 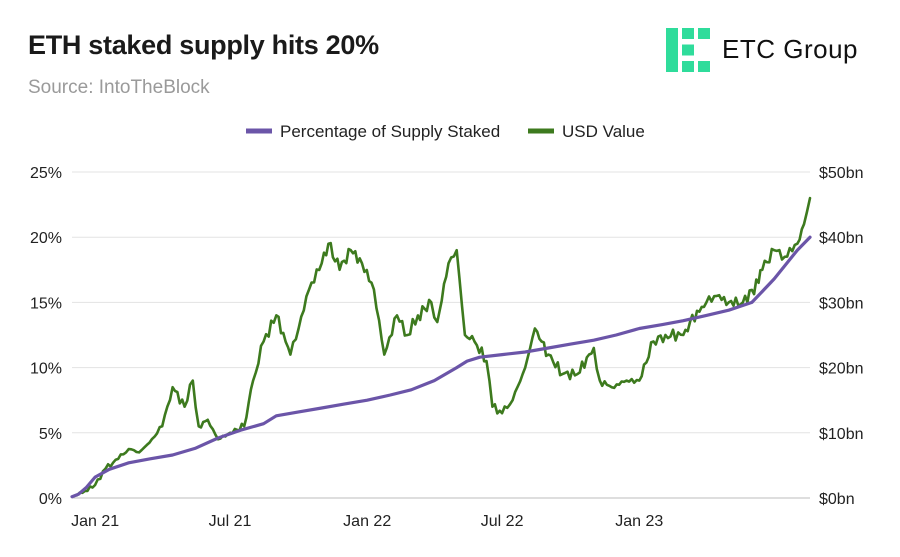 What do you see at coordinates (502, 521) in the screenshot?
I see `x-tick-label: Jul 22` at bounding box center [502, 521].